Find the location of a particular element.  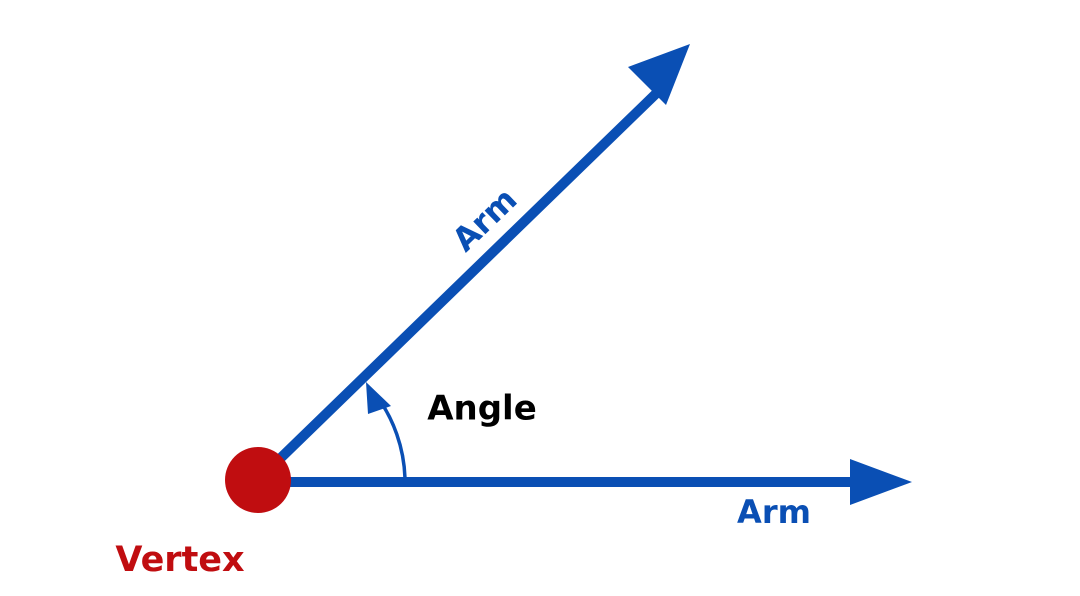

angle-label: Angle is located at coordinates (482, 409).